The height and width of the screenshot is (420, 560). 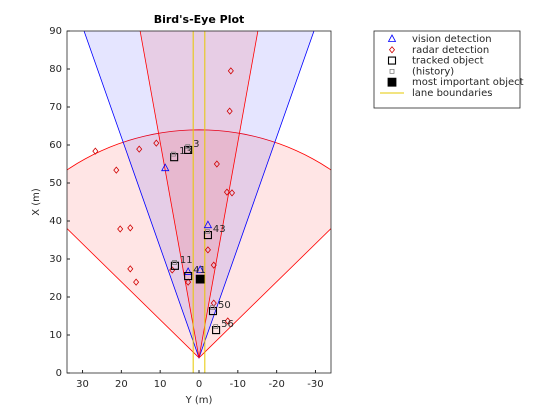 I want to click on x-axis-label: Y (m), so click(x=199, y=400).